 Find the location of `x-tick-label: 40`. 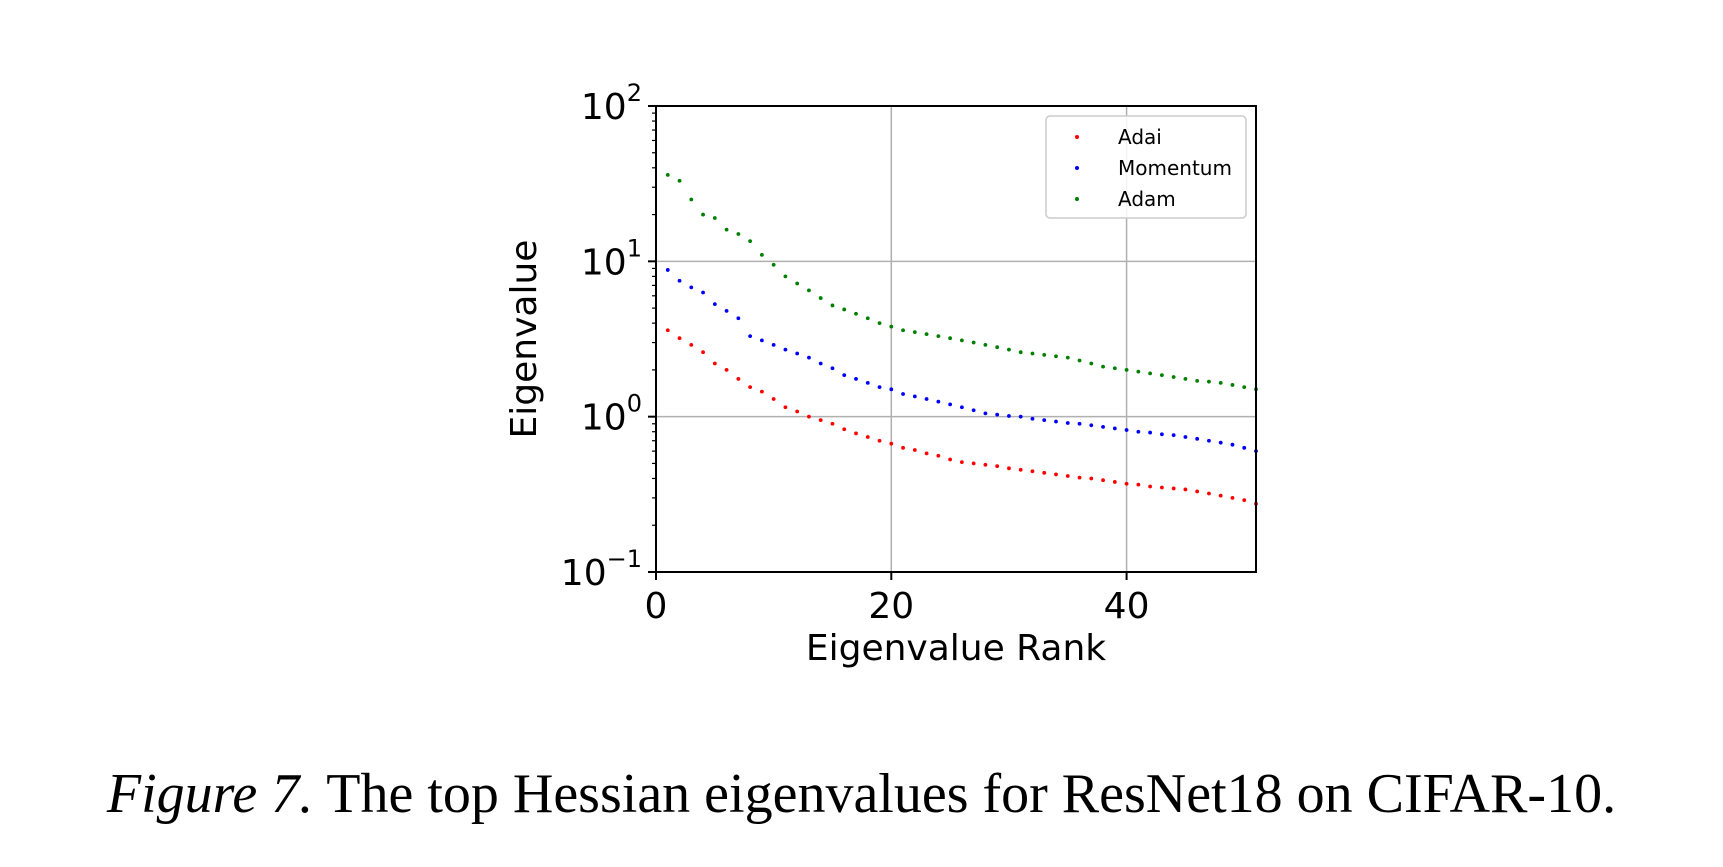

x-tick-label: 40 is located at coordinates (1127, 606).